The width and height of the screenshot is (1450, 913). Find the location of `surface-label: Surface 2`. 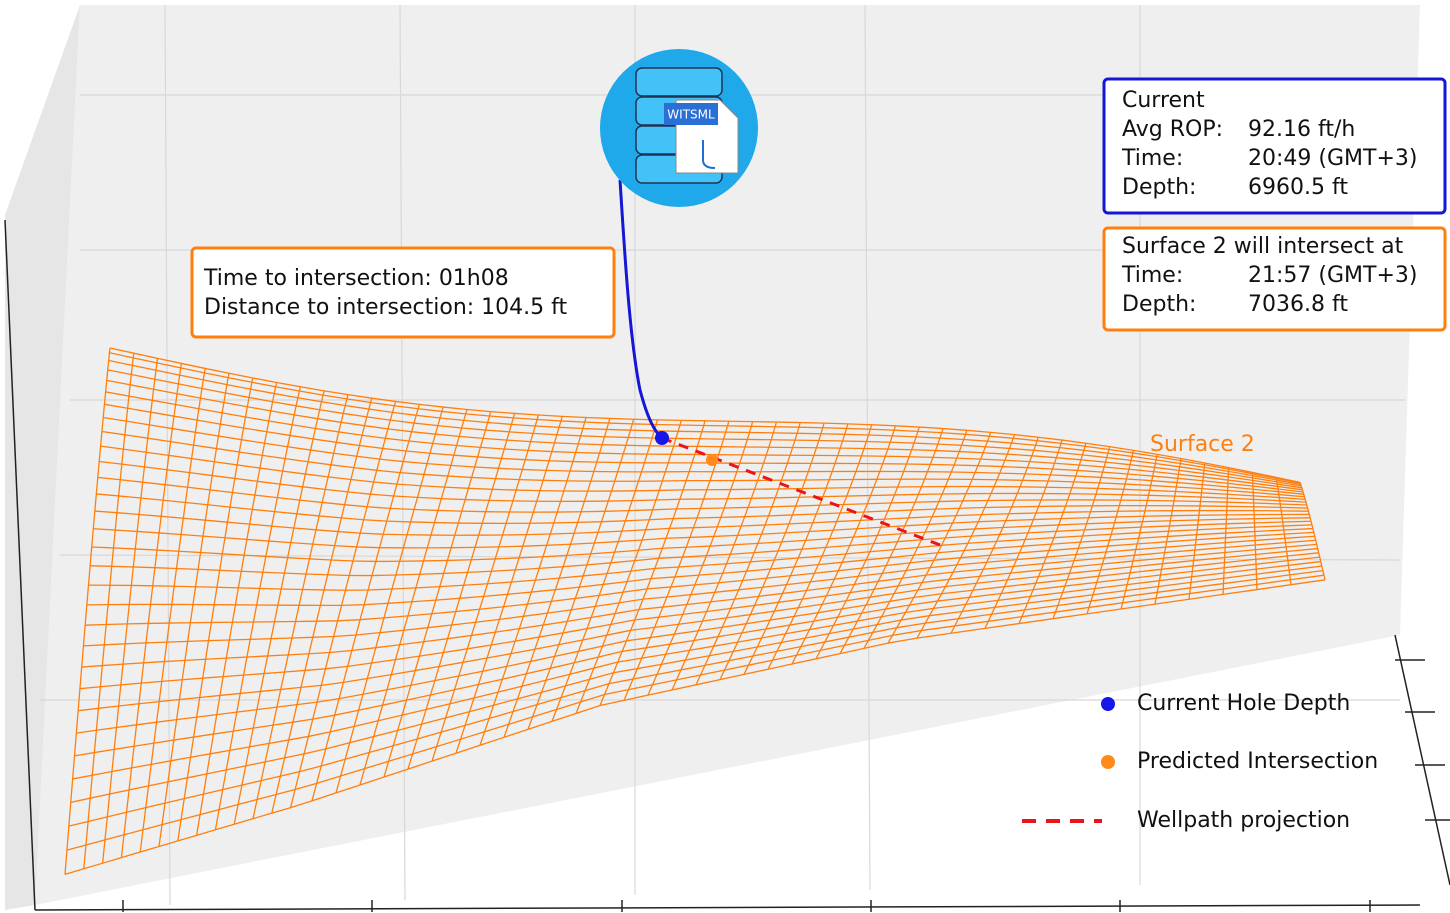

surface-label: Surface 2 is located at coordinates (1202, 444).